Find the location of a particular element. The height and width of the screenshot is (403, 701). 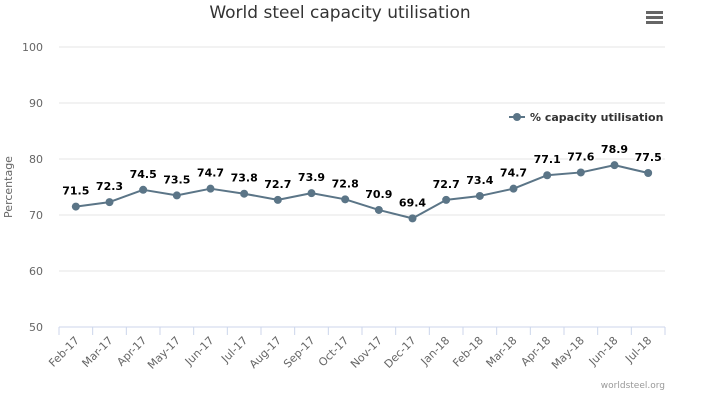

hamburger-menu-icon is located at coordinates (655, 17).